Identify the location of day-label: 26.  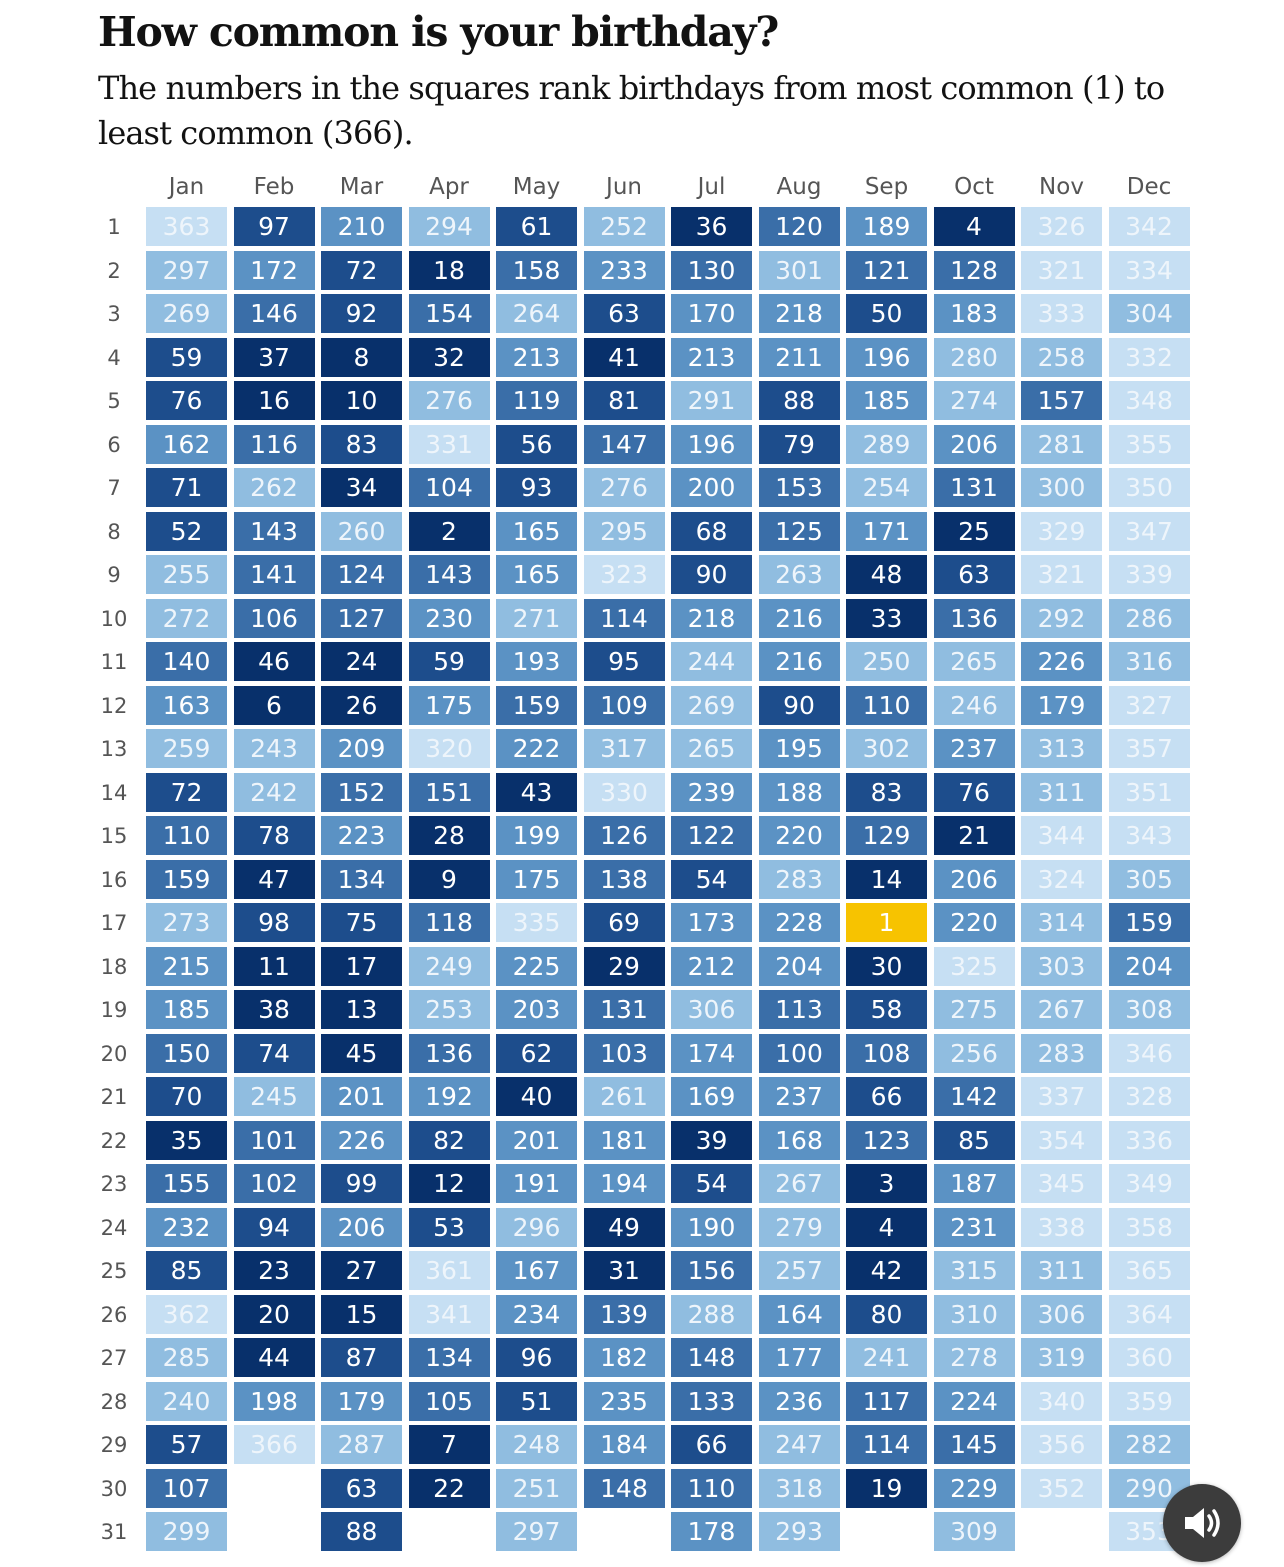
(114, 1314).